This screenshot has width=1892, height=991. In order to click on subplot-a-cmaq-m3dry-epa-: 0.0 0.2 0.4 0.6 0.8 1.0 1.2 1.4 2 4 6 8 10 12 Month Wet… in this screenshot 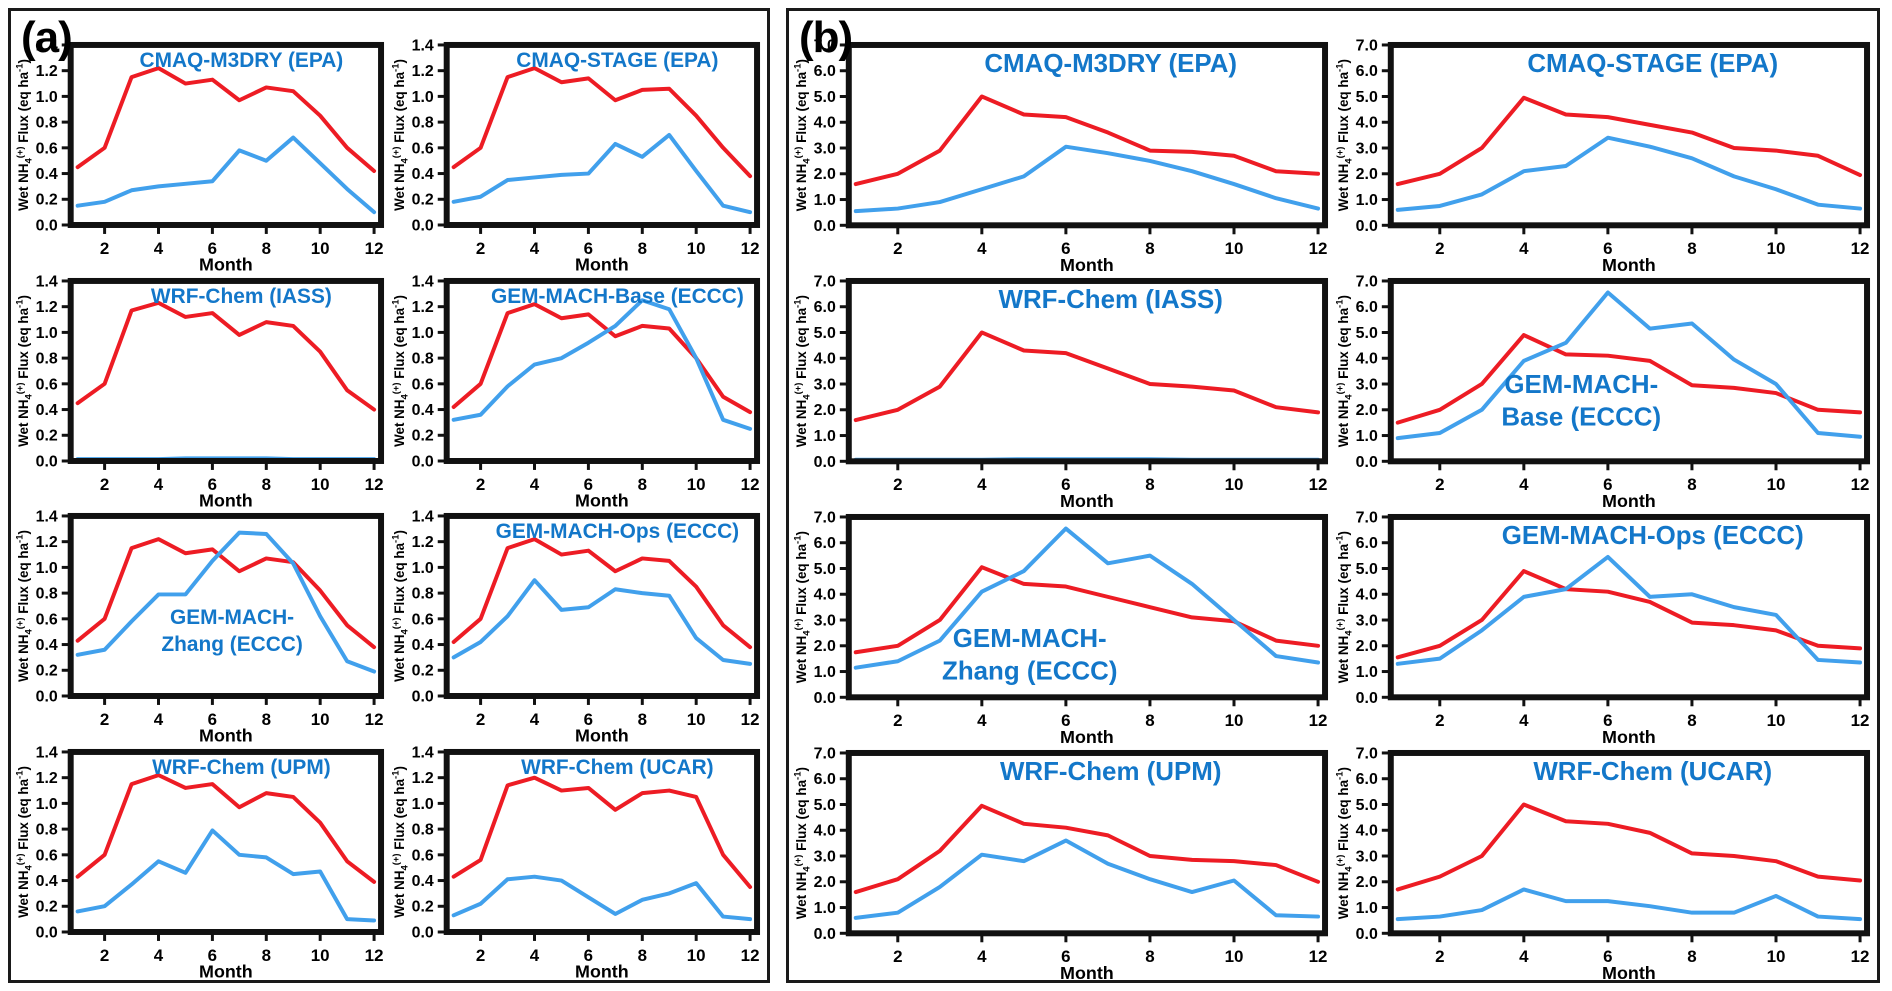, I will do `click(201, 155)`.